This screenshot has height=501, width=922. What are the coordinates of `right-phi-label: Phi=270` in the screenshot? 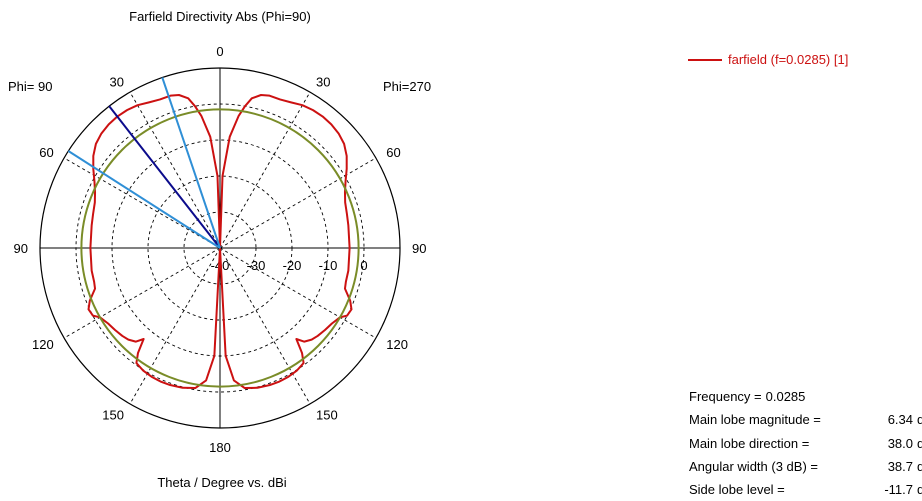 It's located at (407, 86).